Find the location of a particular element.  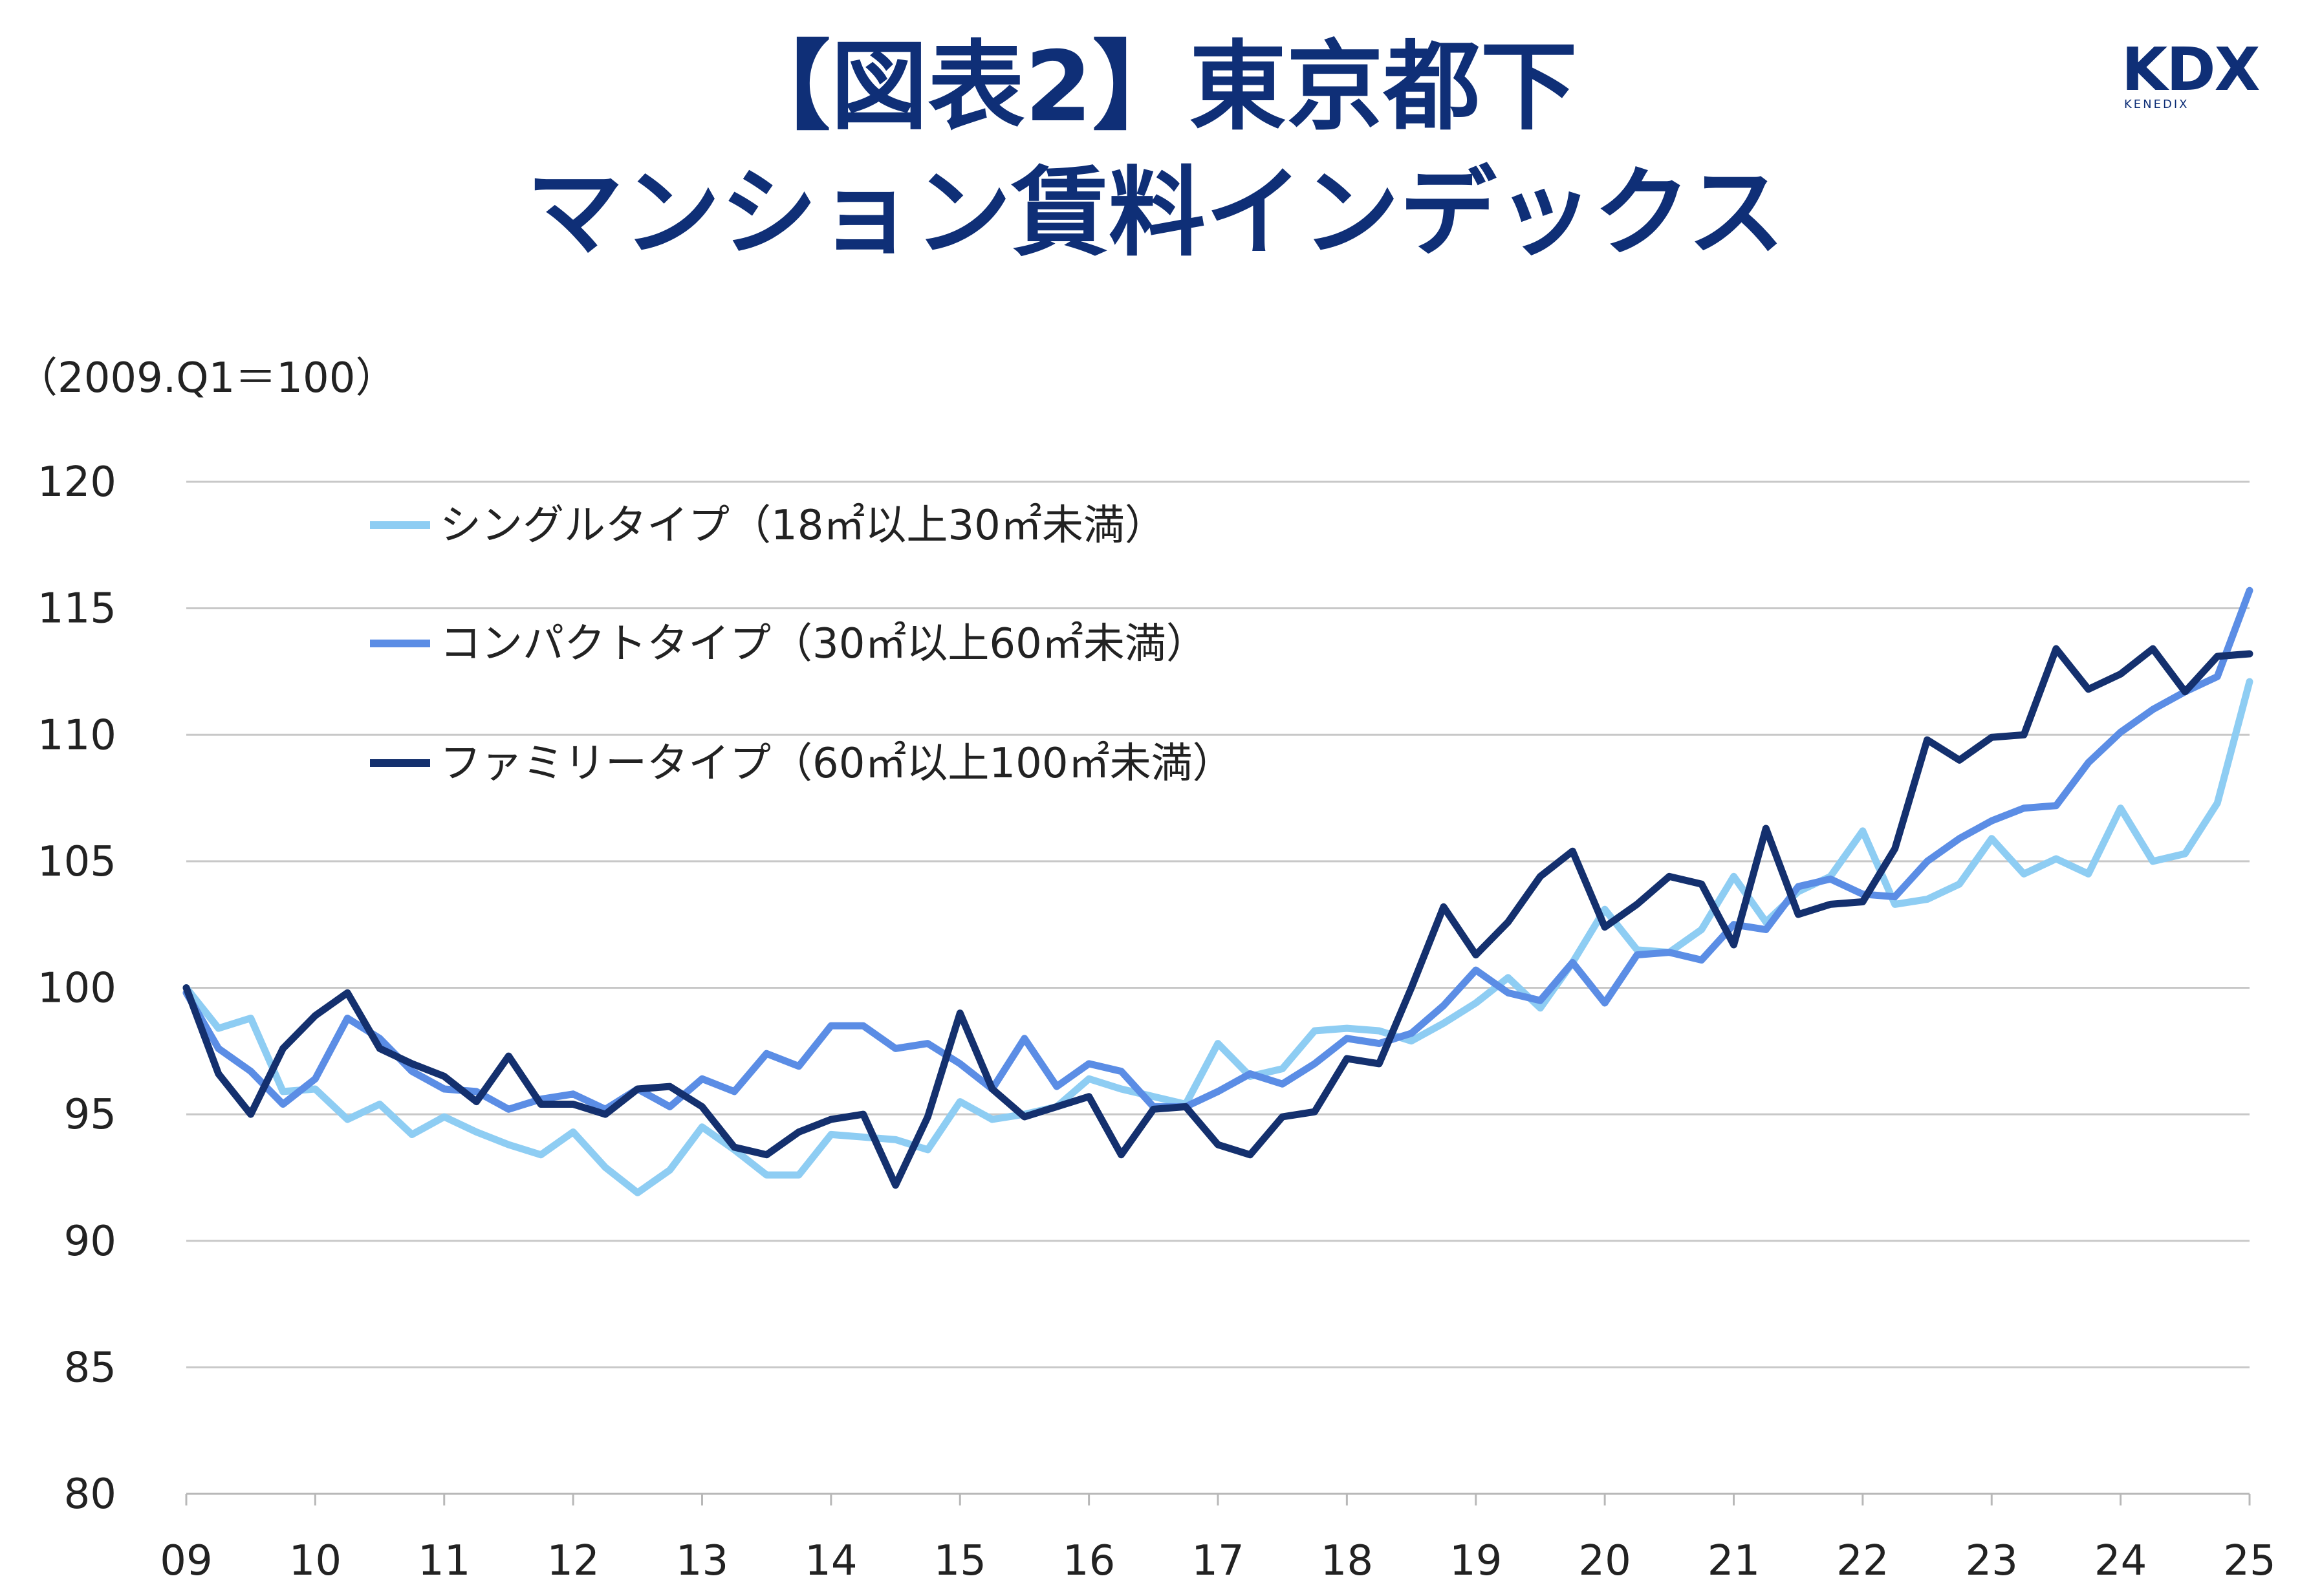

y-tick-label: 105 is located at coordinates (77, 862).